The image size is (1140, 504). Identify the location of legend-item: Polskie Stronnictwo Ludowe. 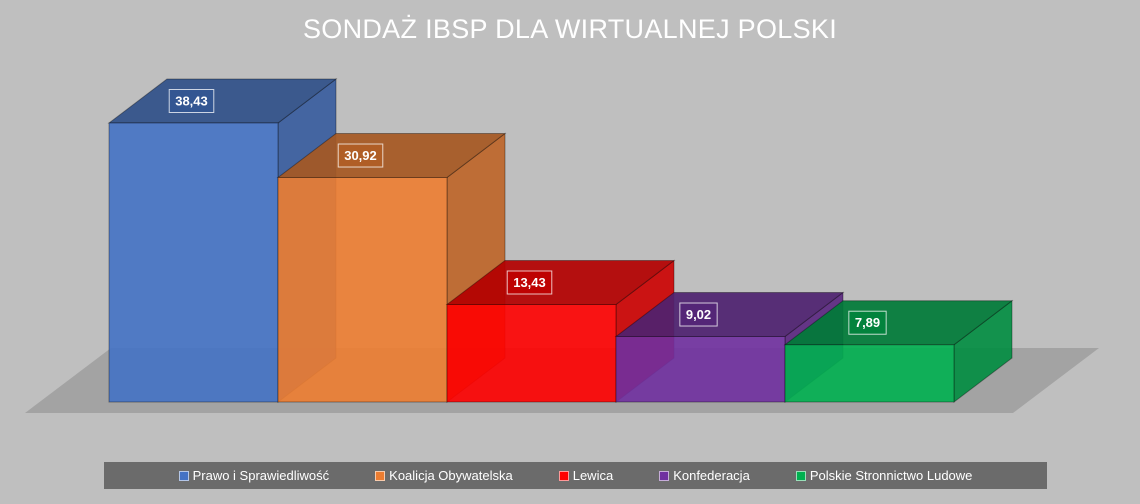
(884, 475).